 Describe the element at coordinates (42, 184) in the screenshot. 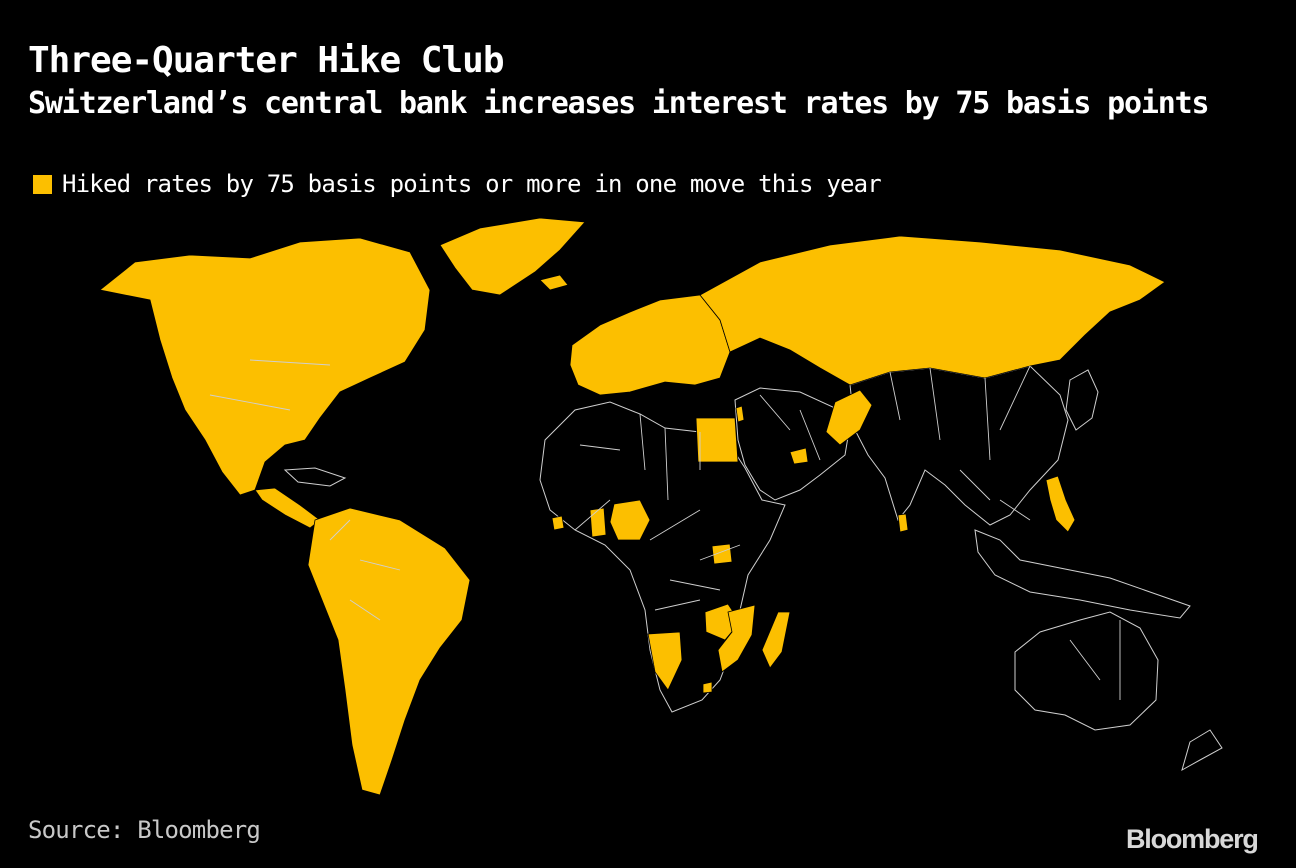

I see `legend-swatch` at that location.